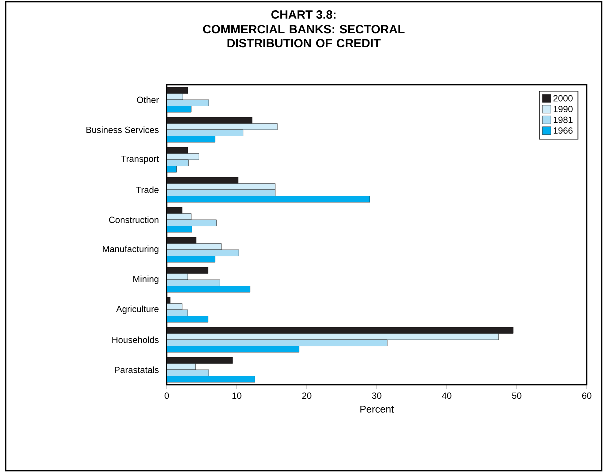 The width and height of the screenshot is (608, 473). What do you see at coordinates (122, 130) in the screenshot?
I see `y-tick-label: Business Services` at bounding box center [122, 130].